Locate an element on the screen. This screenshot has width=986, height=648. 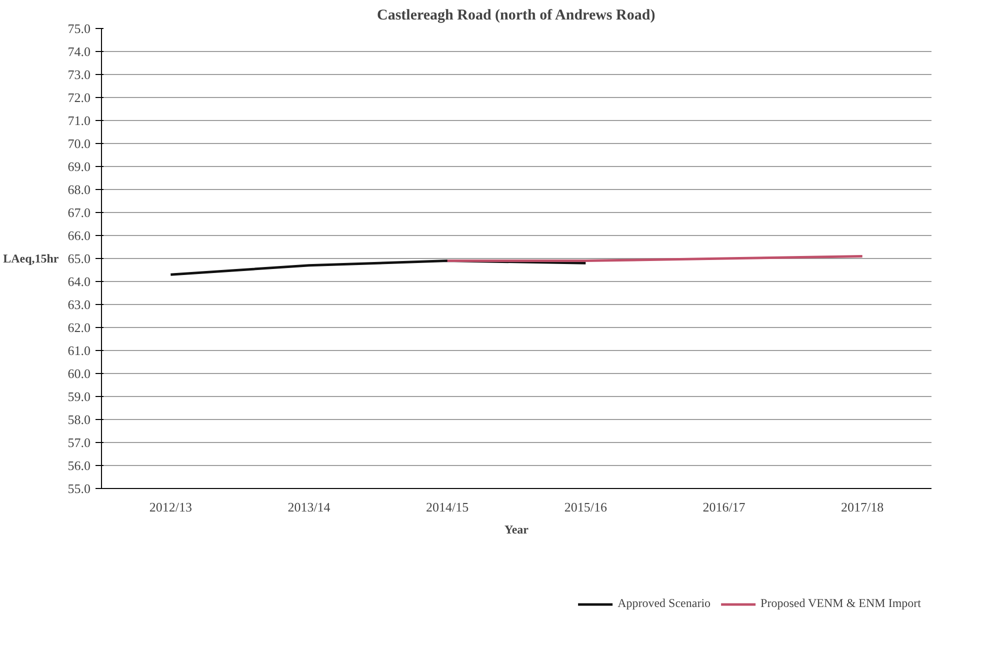
y-tick-label: 61.0 is located at coordinates (79, 350).